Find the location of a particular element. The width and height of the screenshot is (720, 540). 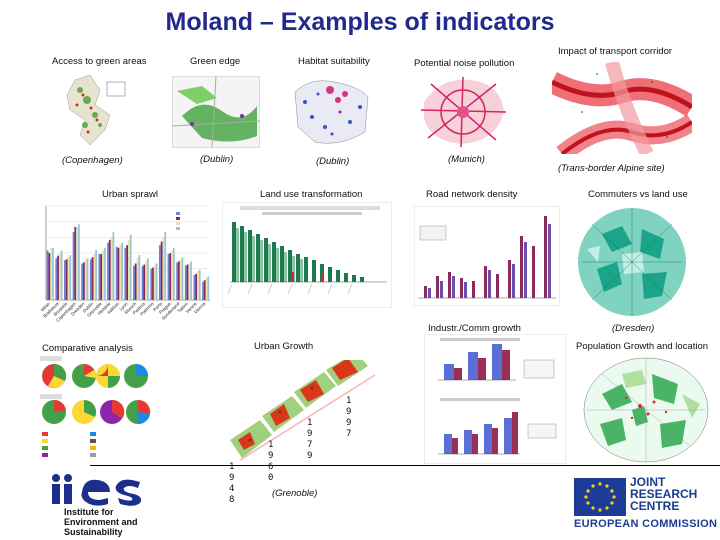

label-green-edge: Green edge is located at coordinates (215, 61).